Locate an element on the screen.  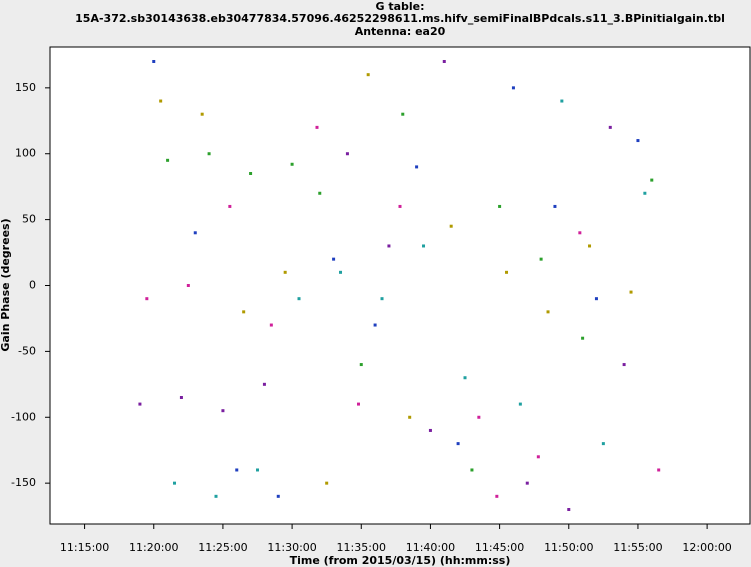
x-tick-label: 11:25:00 is located at coordinates (222, 547).